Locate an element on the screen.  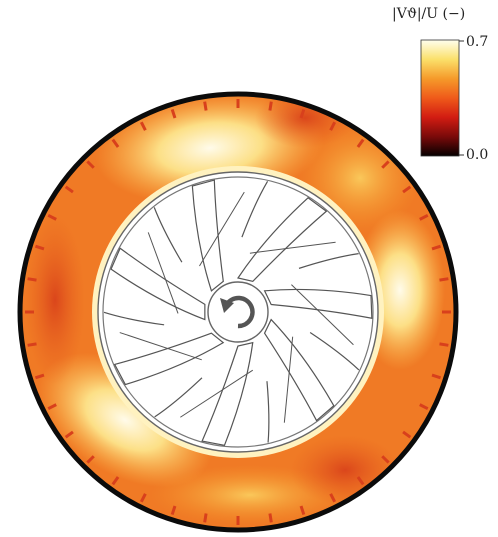
colorbar-gradient is located at coordinates (440, 98).